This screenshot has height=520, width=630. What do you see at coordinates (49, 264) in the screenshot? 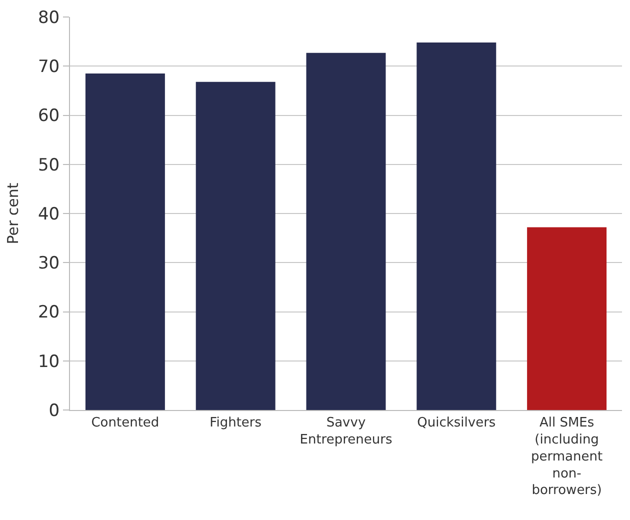
I see `y-tick-label: 30` at bounding box center [49, 264].